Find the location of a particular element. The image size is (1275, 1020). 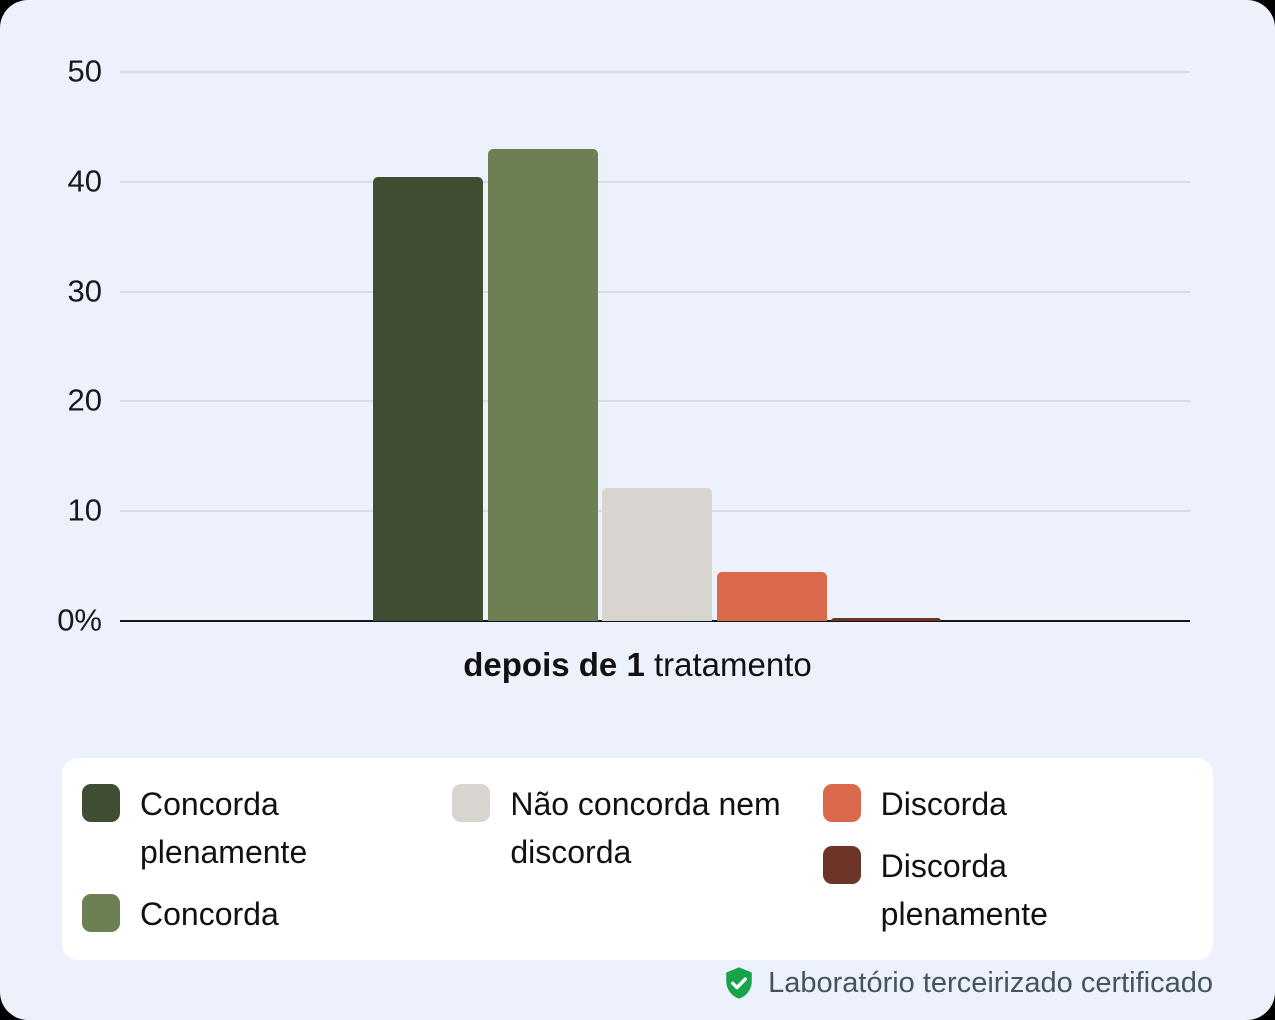

certification-footer: Laboratório terceirizado certificado is located at coordinates (967, 983).